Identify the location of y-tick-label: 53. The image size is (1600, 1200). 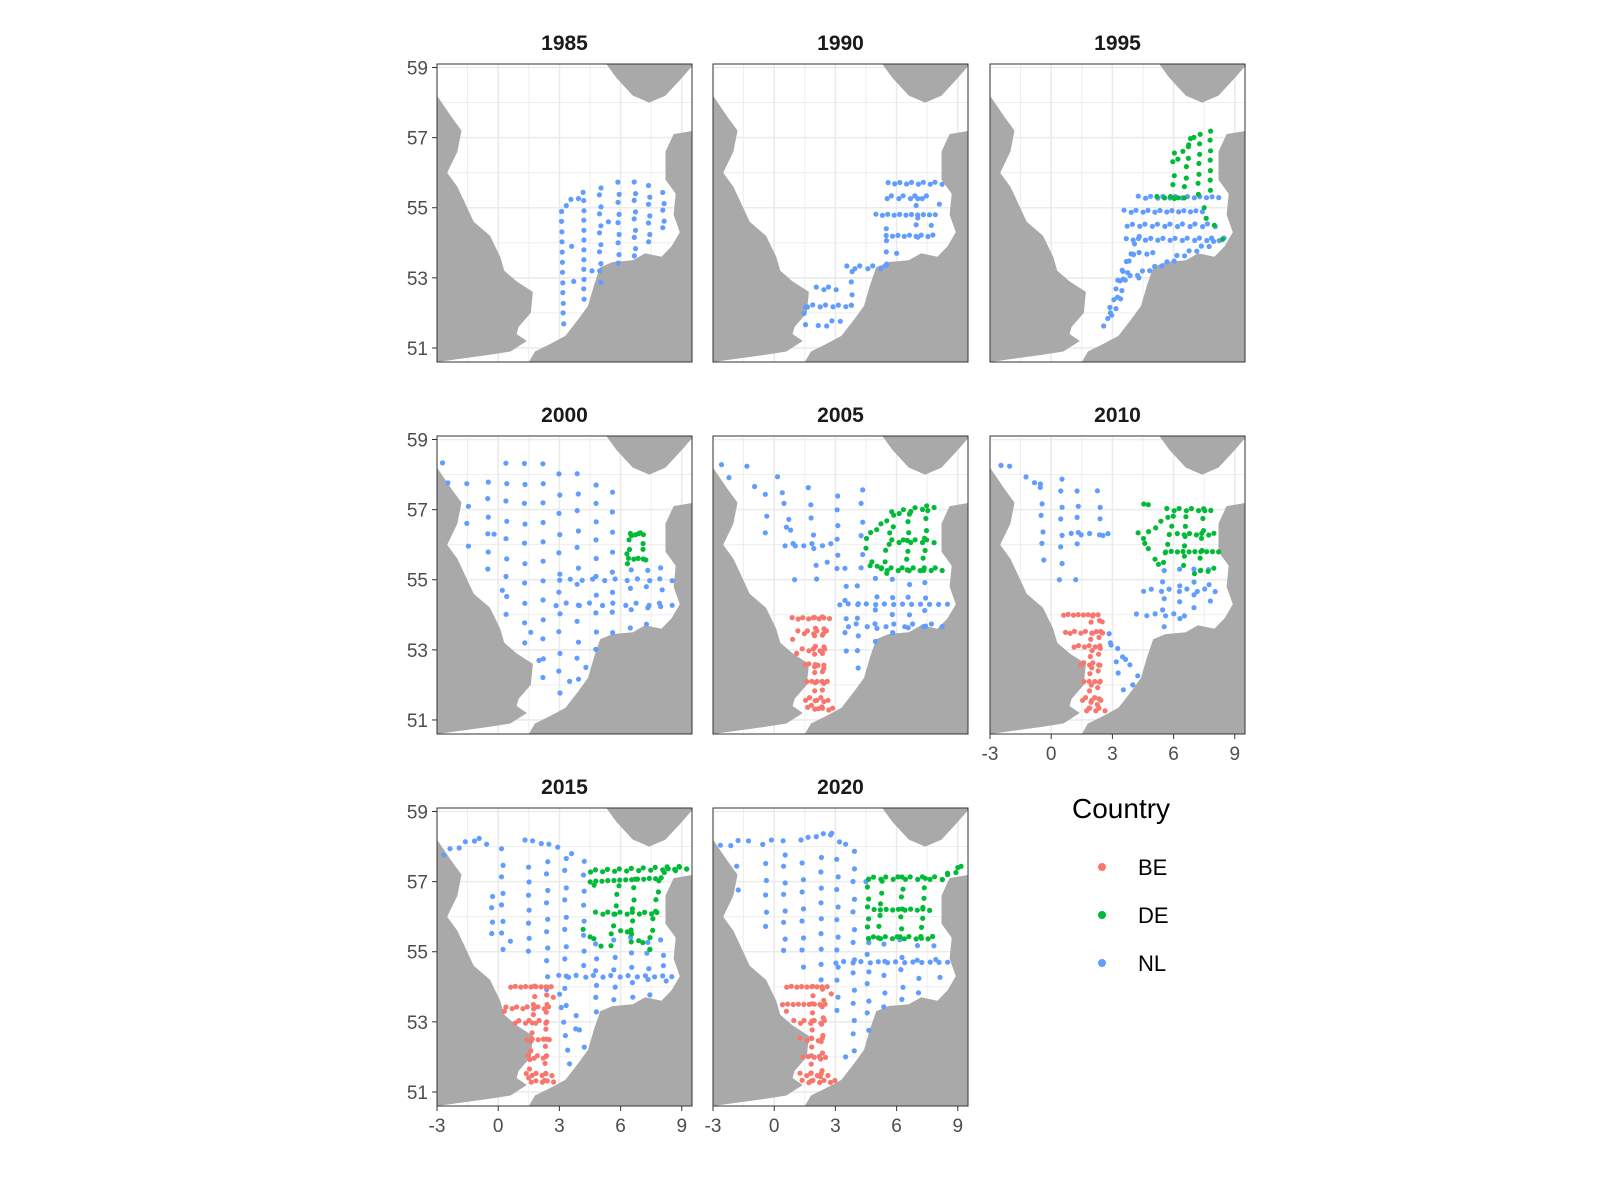
(417, 1023).